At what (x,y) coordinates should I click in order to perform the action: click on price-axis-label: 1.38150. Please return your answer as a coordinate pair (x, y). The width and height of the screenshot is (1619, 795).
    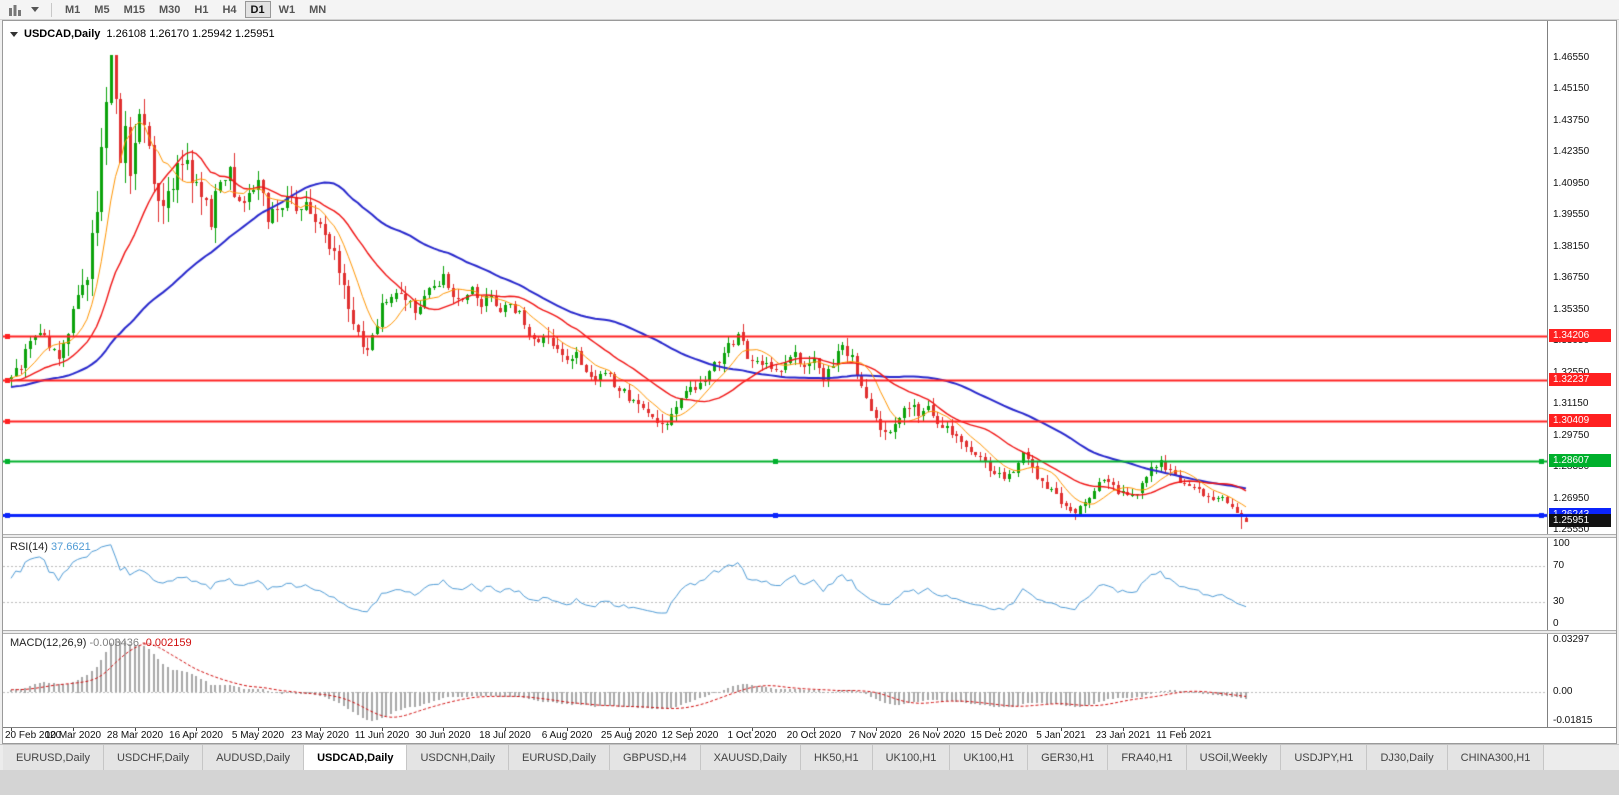
    Looking at the image, I should click on (1571, 246).